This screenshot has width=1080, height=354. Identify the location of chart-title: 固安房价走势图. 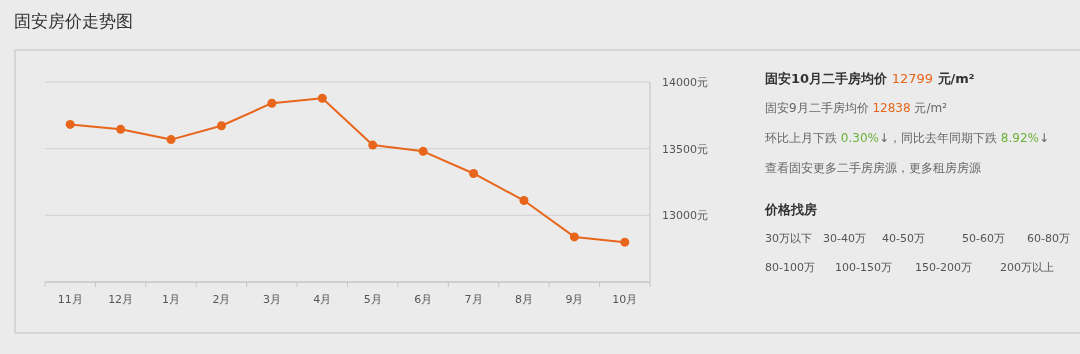
(73, 21).